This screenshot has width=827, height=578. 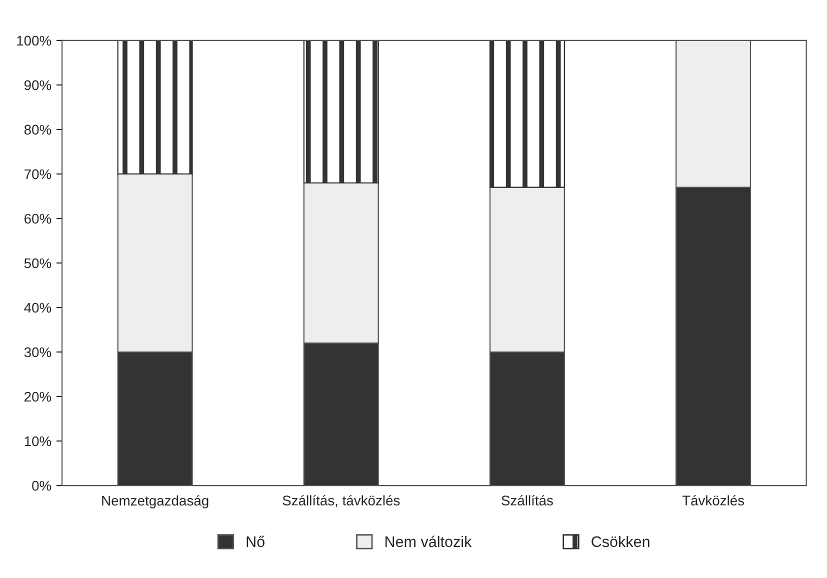 I want to click on y-tick-label: 10%, so click(x=38, y=441).